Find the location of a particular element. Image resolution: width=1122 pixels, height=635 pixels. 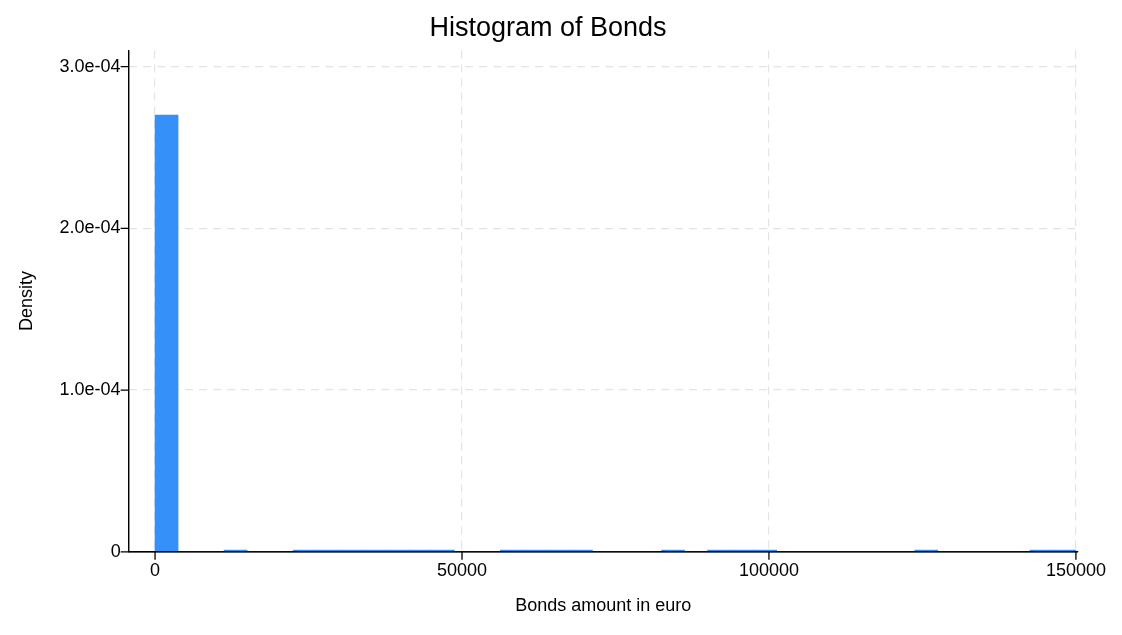

x-tick-label: 50000 is located at coordinates (462, 569).